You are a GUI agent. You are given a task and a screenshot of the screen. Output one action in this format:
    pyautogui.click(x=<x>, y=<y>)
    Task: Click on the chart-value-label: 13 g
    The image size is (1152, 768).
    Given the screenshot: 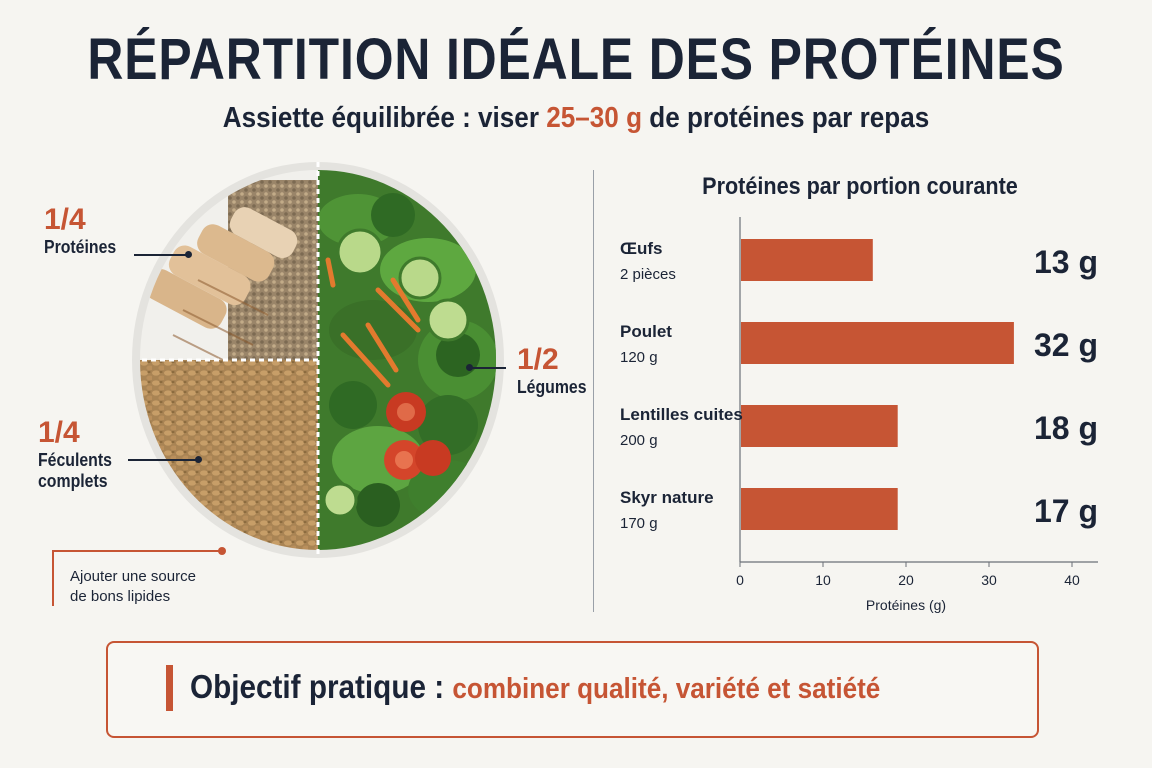 What is the action you would take?
    pyautogui.click(x=1066, y=262)
    